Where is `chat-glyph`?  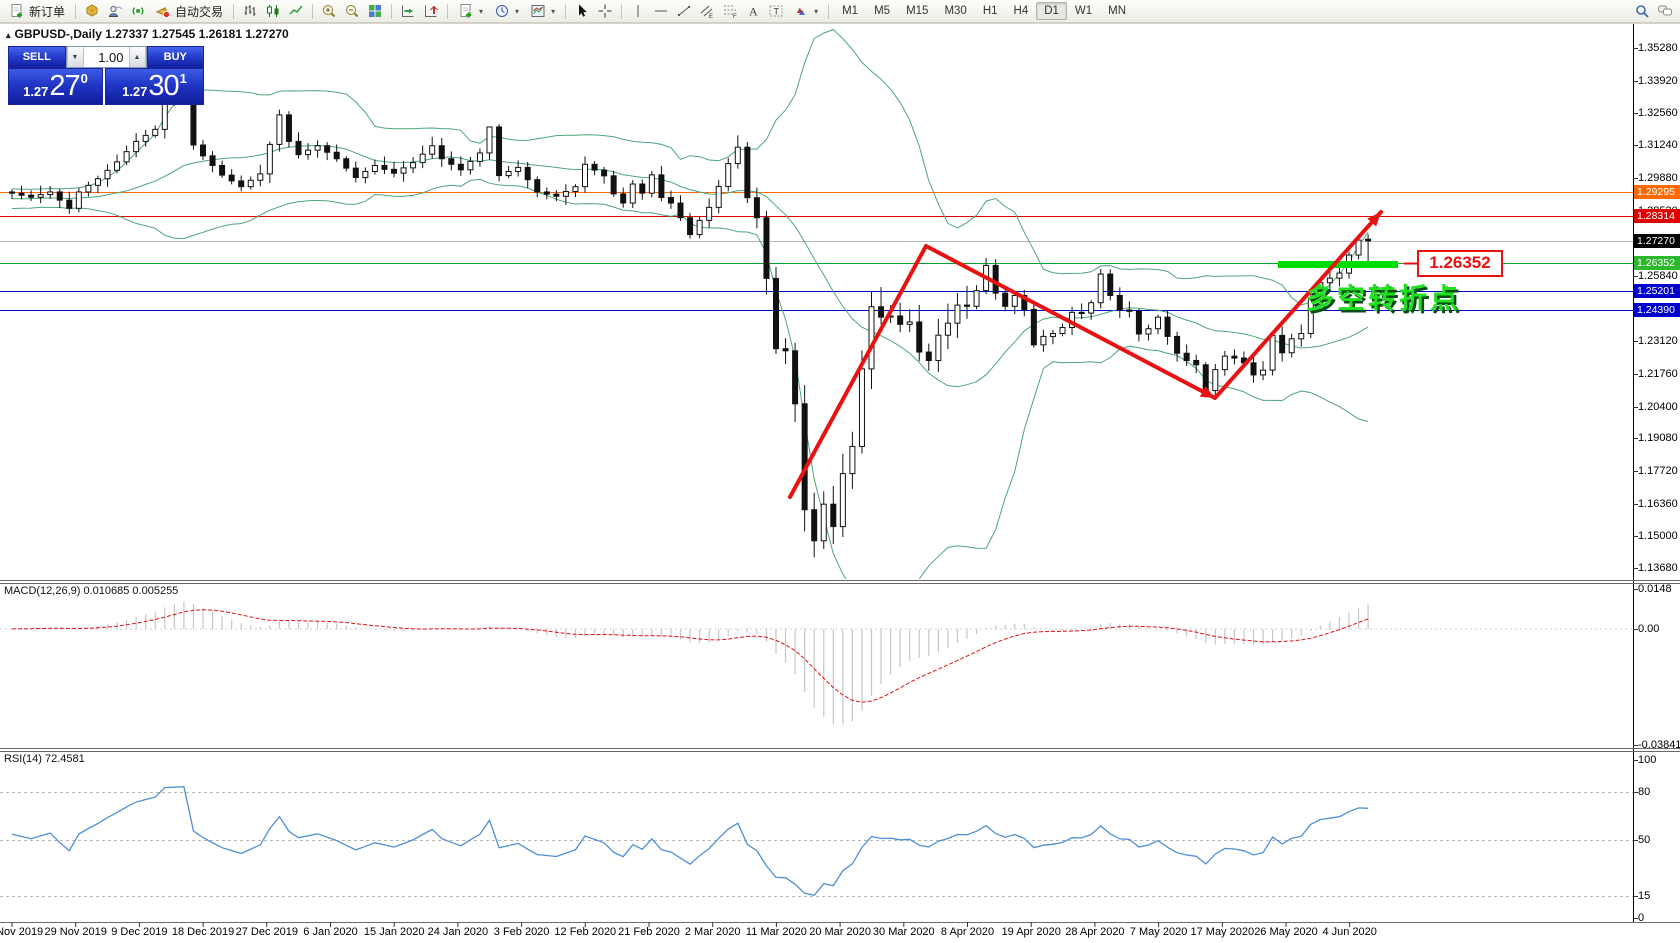 chat-glyph is located at coordinates (1665, 11).